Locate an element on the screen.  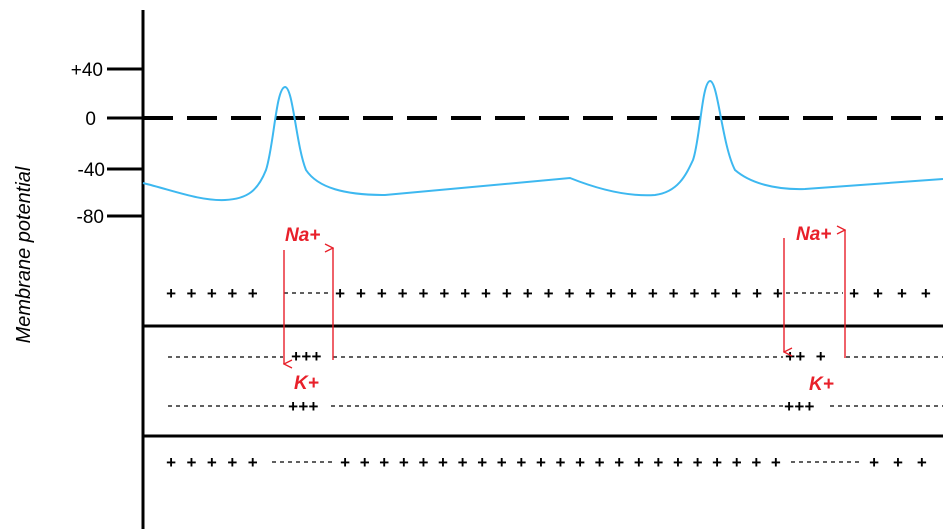
k-label-1: K+ is located at coordinates (306, 383).